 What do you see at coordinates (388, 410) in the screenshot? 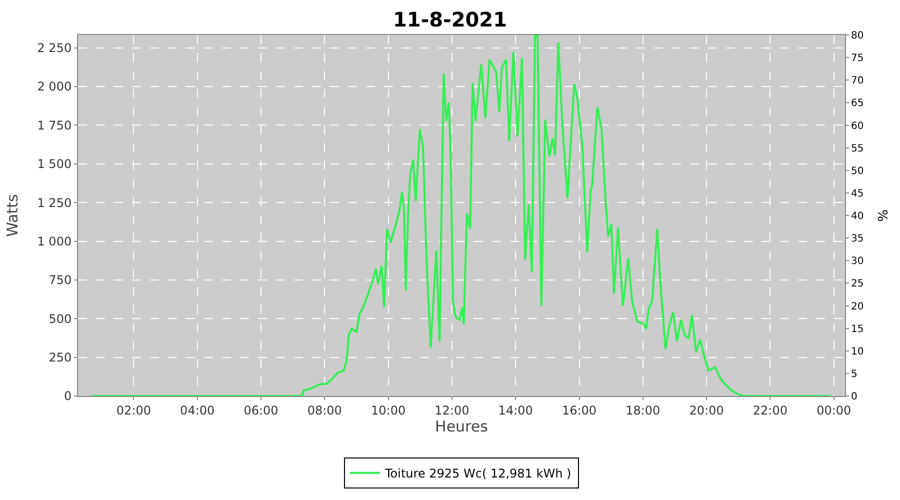
I see `x-tick-label: 10:00` at bounding box center [388, 410].